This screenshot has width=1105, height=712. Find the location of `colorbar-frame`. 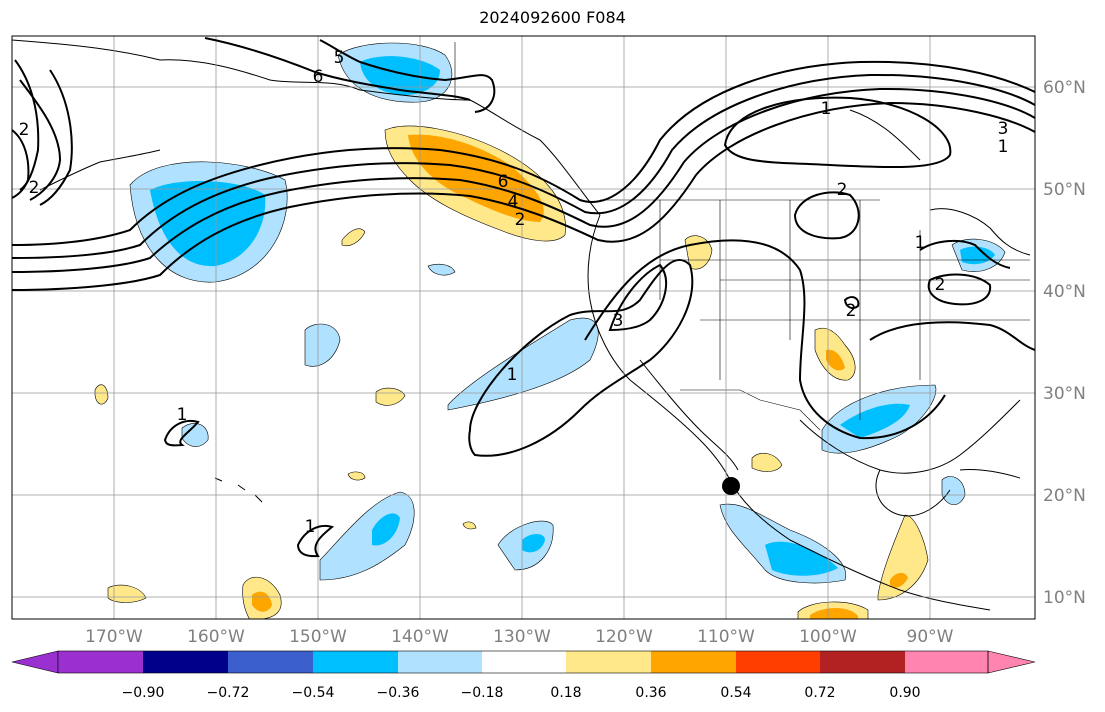

colorbar-frame is located at coordinates (523, 662).